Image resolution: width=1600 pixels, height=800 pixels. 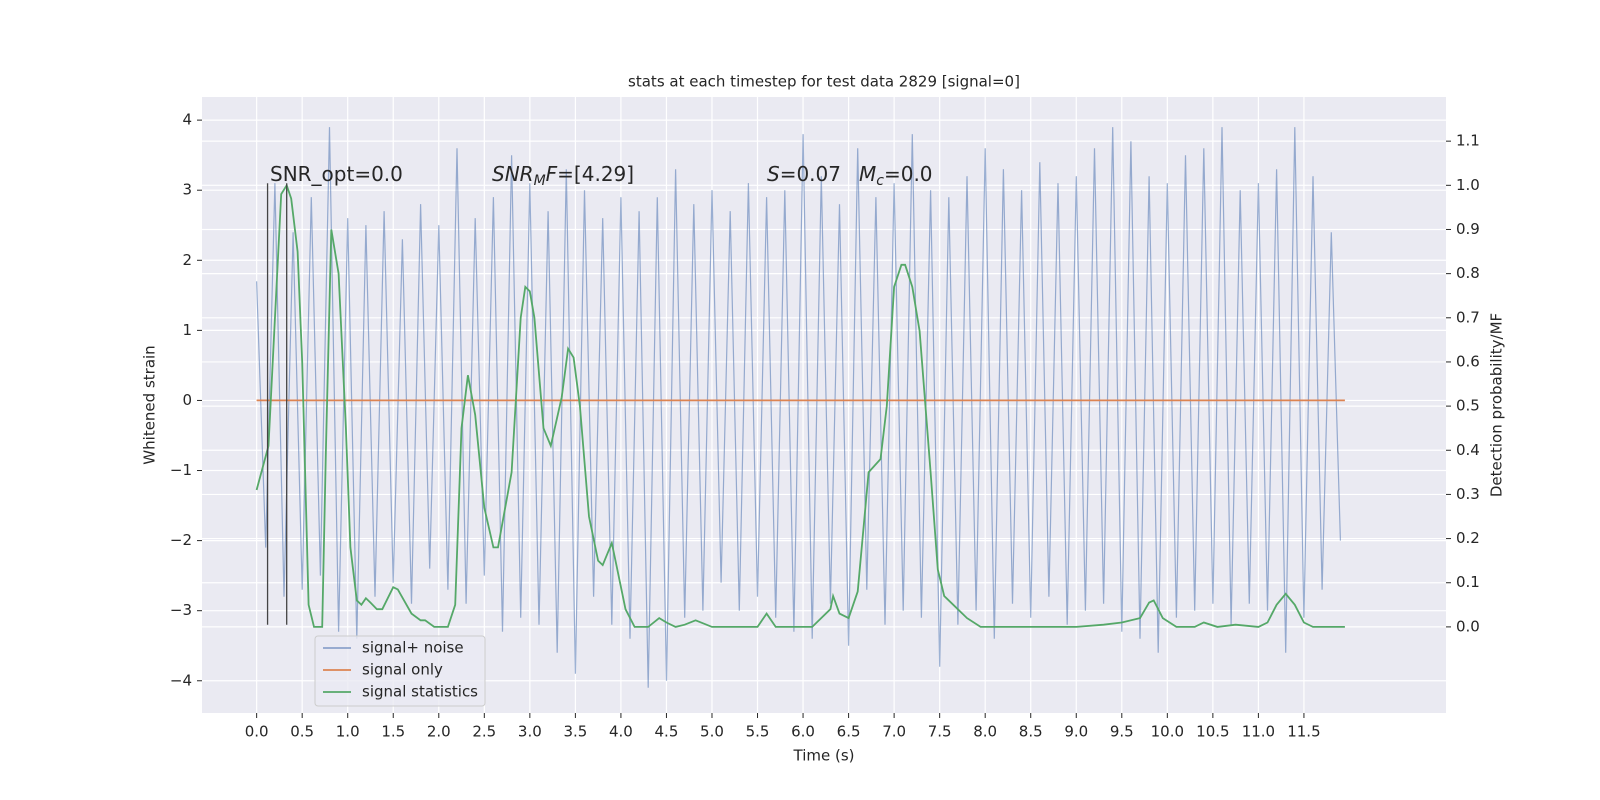 I want to click on annotation-part: F, so click(x=552, y=174).